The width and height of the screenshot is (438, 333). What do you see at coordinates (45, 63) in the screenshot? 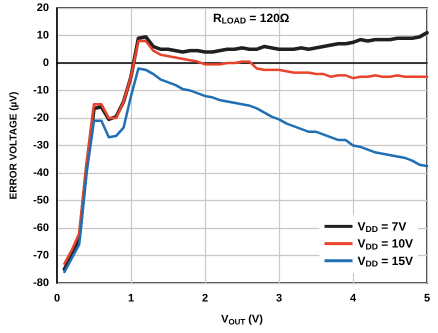
I see `y-tick-label: 0` at bounding box center [45, 63].